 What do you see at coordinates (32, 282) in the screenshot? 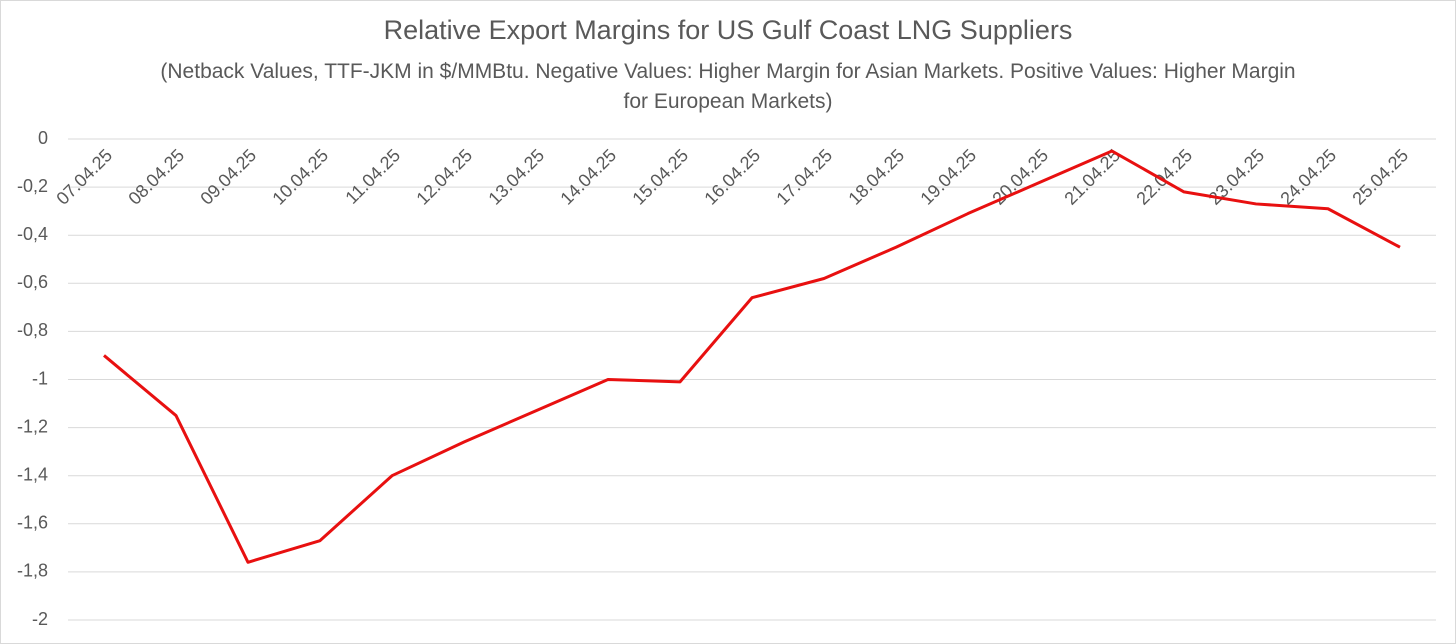
I see `y-tick-label: -0,6` at bounding box center [32, 282].